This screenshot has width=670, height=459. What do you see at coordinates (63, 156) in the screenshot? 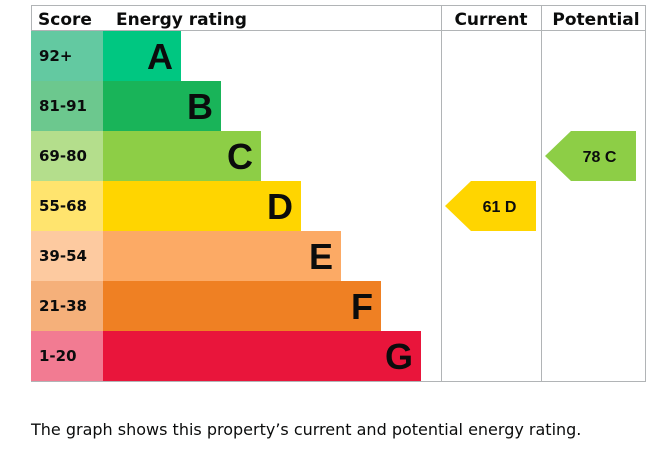
I see `score-label-c: 69-80` at bounding box center [63, 156].